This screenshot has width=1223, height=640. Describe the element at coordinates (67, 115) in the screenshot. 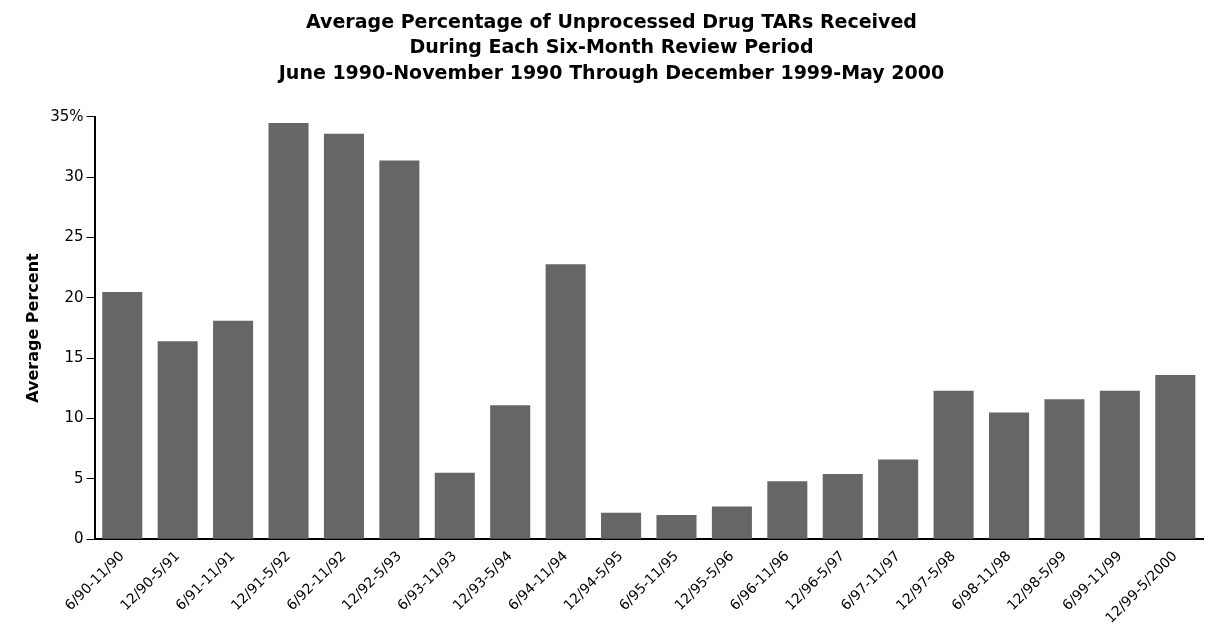

I see `y-tick-label: 35%` at that location.